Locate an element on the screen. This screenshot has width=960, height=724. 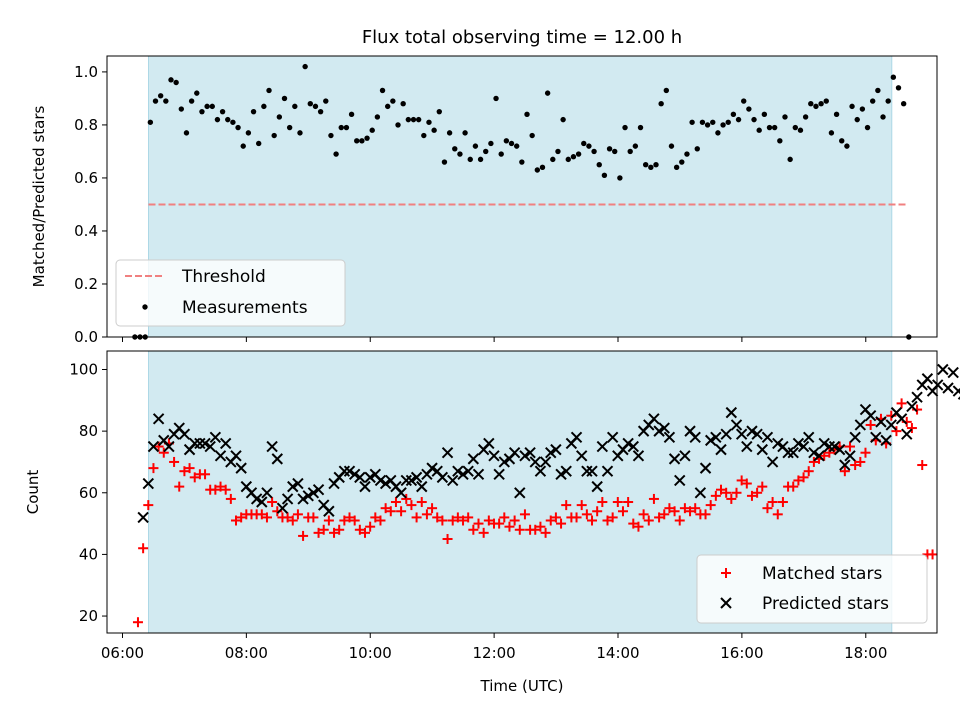
bottom-y-tick-label: 100 is located at coordinates (83, 369).